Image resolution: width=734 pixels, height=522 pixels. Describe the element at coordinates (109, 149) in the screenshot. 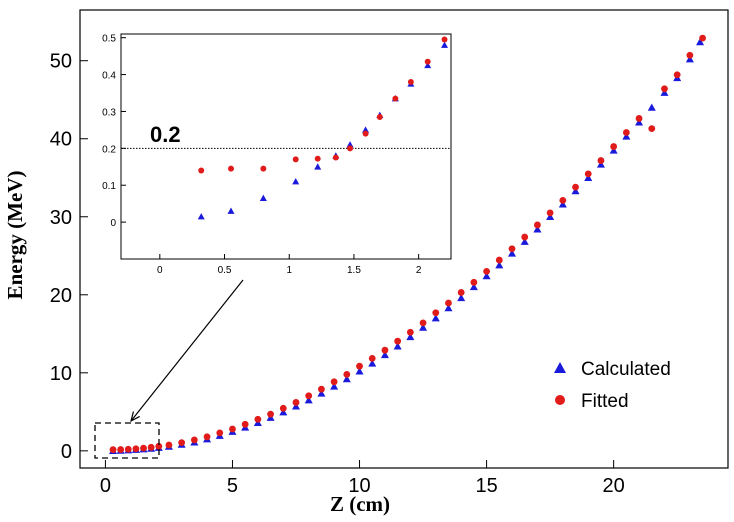

I see `y-tick-label: 0.2` at that location.